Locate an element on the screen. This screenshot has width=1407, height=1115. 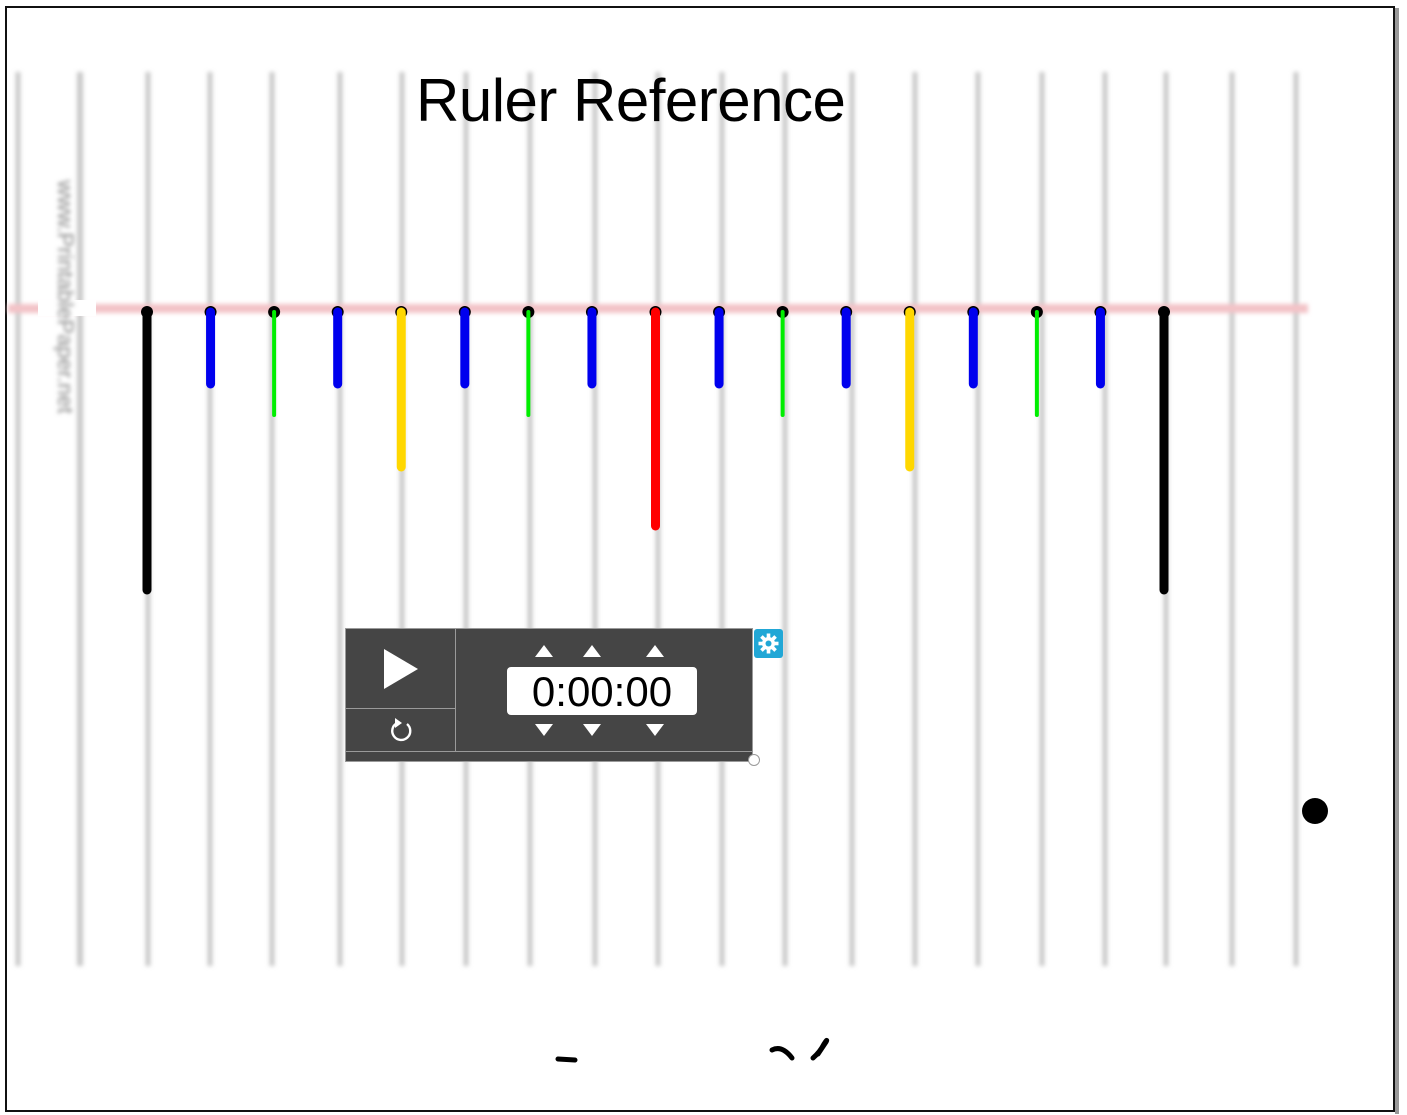
settings-button is located at coordinates (768, 643).